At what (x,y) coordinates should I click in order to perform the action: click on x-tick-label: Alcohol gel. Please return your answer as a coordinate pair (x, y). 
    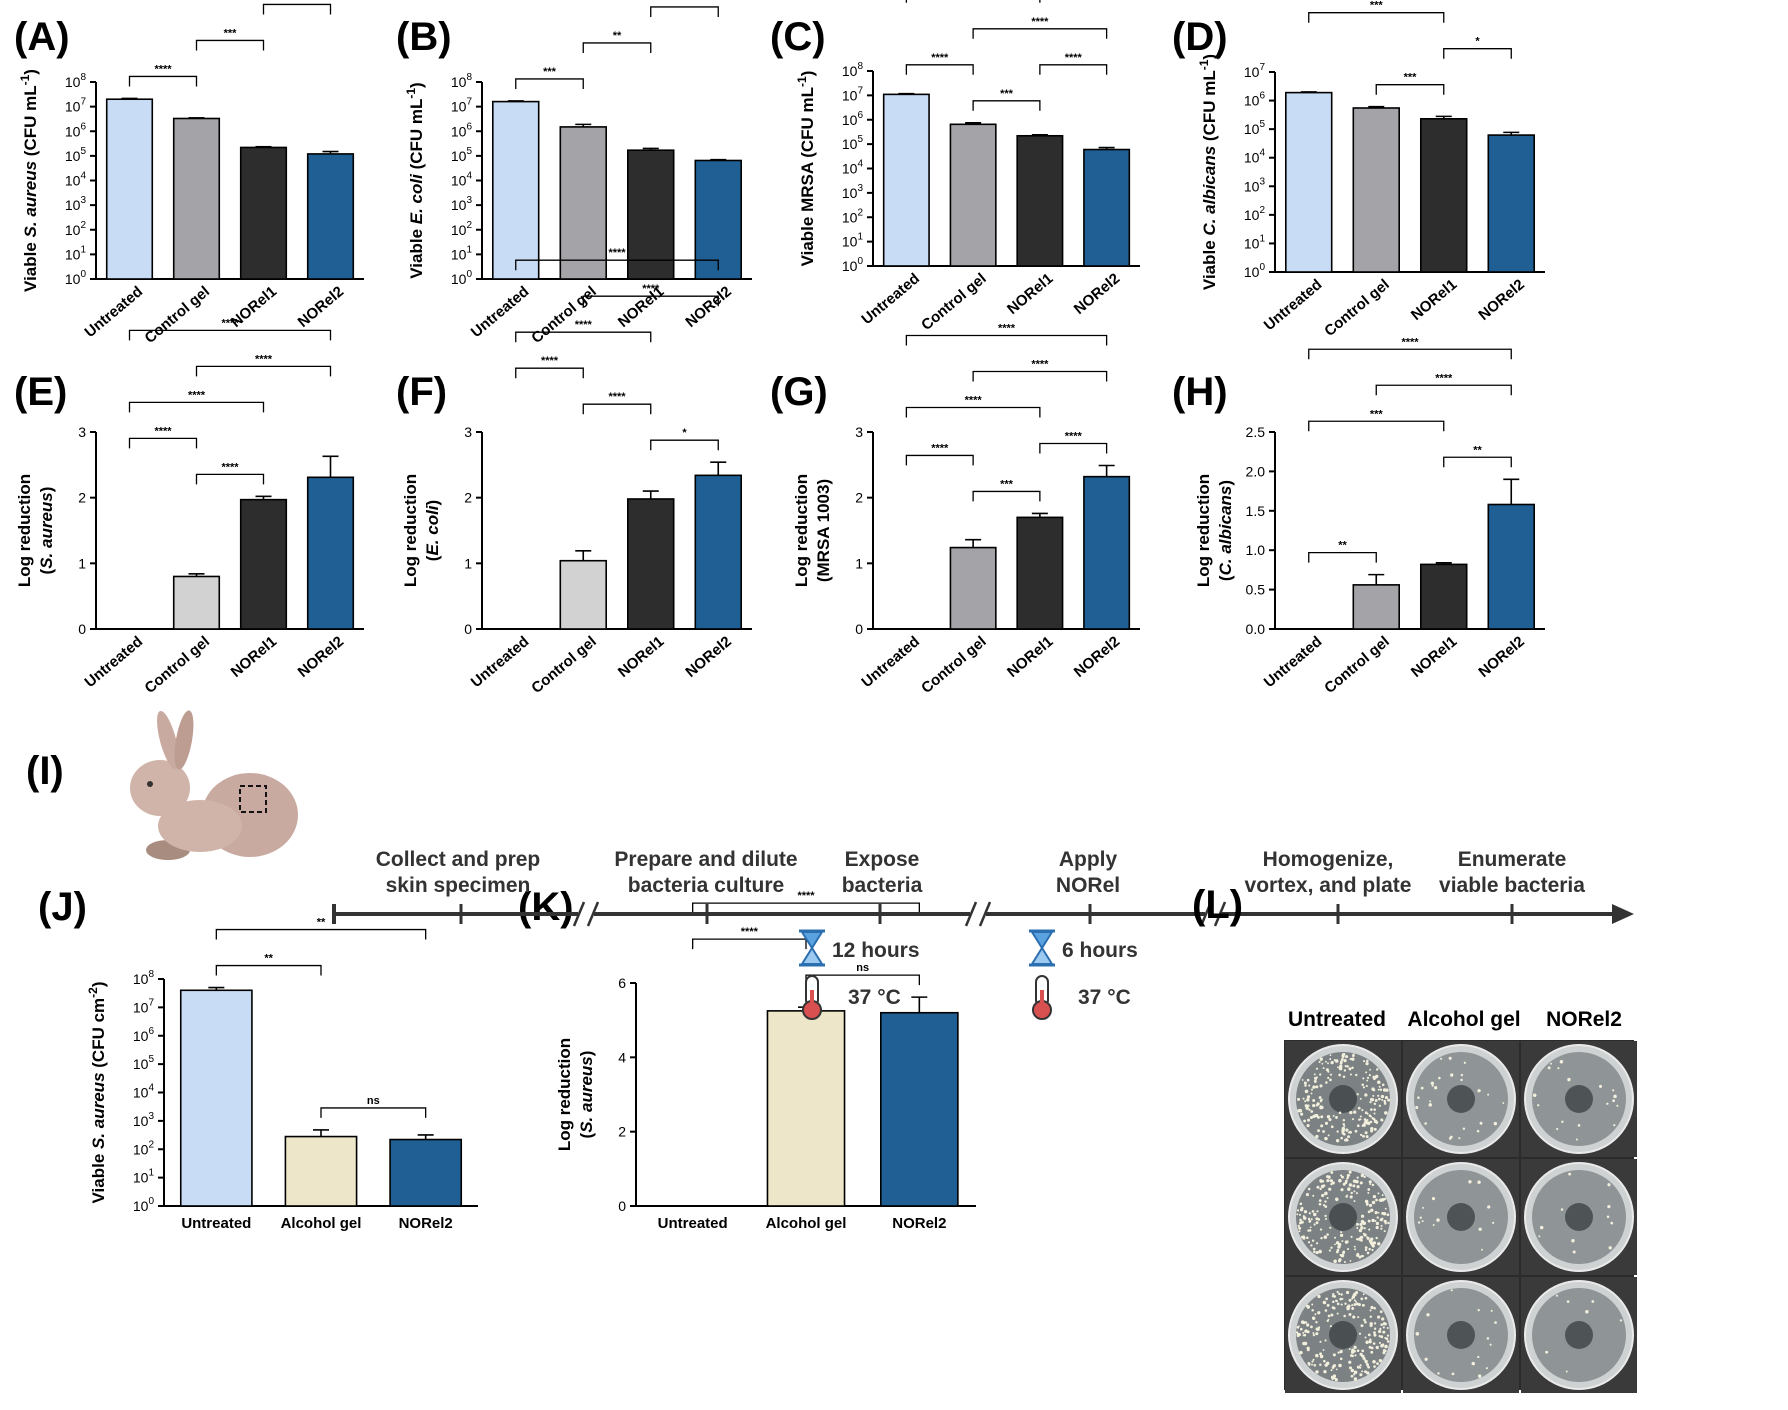
    Looking at the image, I should click on (806, 1223).